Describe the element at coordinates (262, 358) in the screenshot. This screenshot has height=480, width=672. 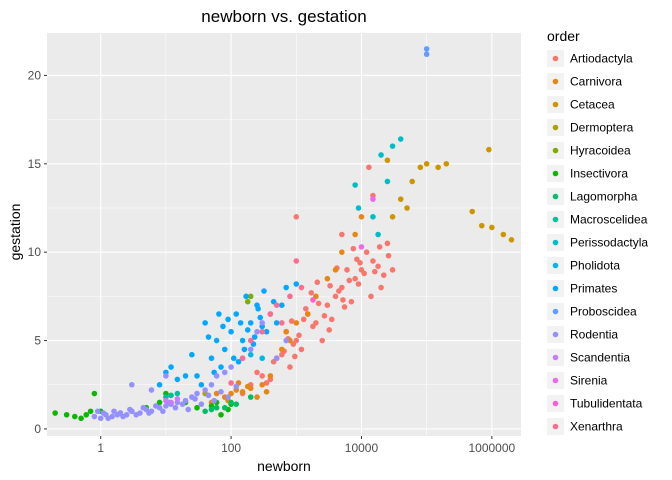
I see `point-pholidota` at that location.